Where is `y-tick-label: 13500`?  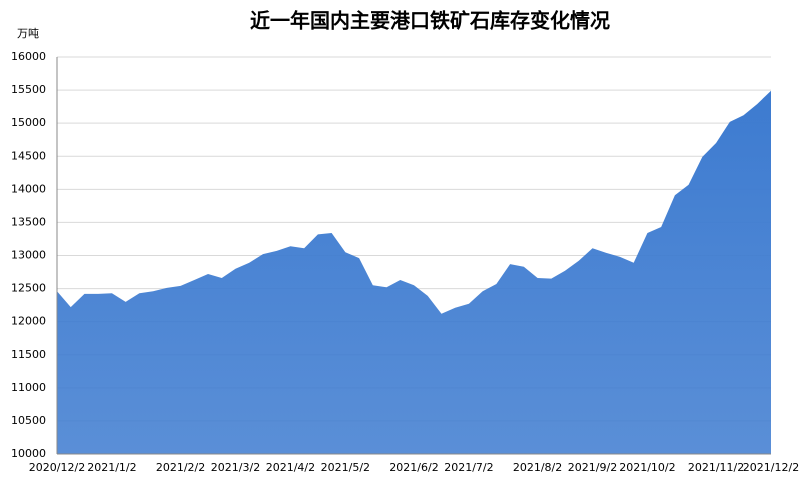 y-tick-label: 13500 is located at coordinates (28, 221).